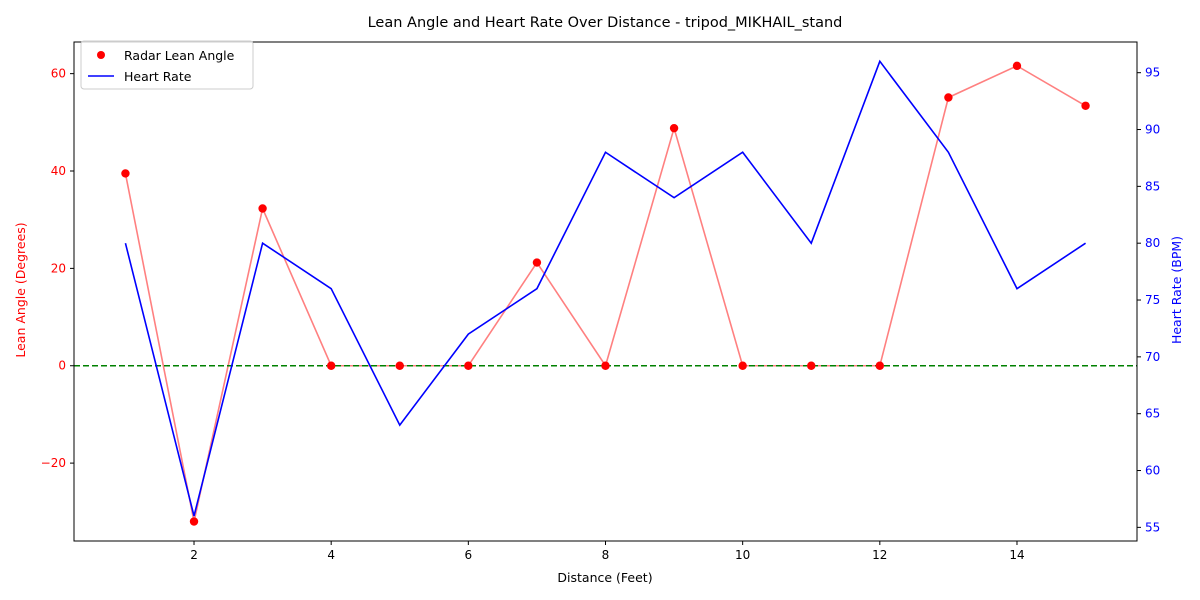  I want to click on y-right-tick-label: 55, so click(1152, 527).